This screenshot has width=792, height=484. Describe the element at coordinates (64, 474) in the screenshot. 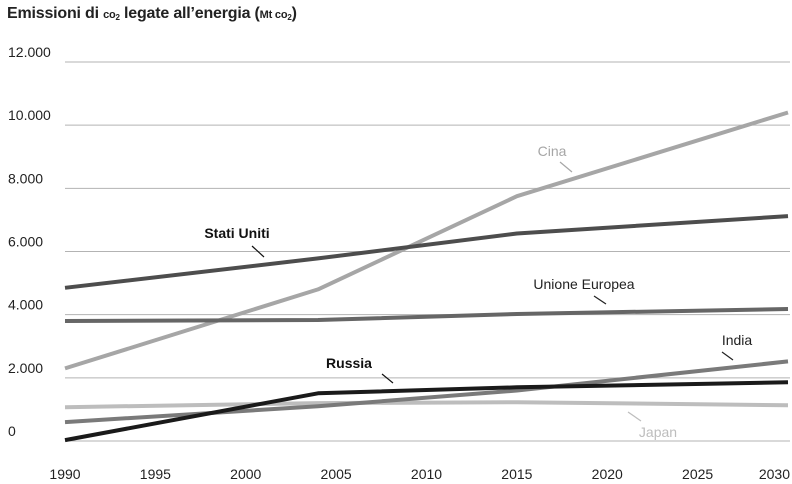

I see `x-tick-label: 1990` at that location.